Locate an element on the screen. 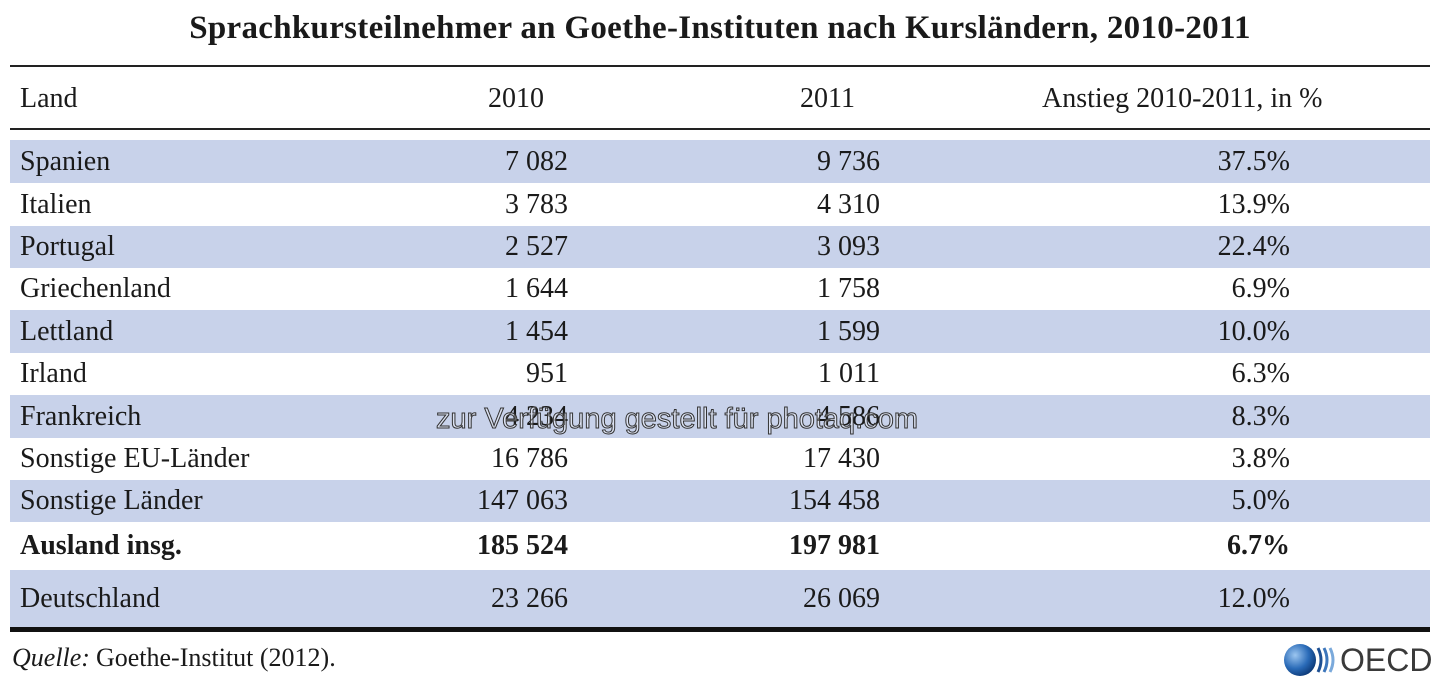  logo: OECD is located at coordinates (1357, 660).